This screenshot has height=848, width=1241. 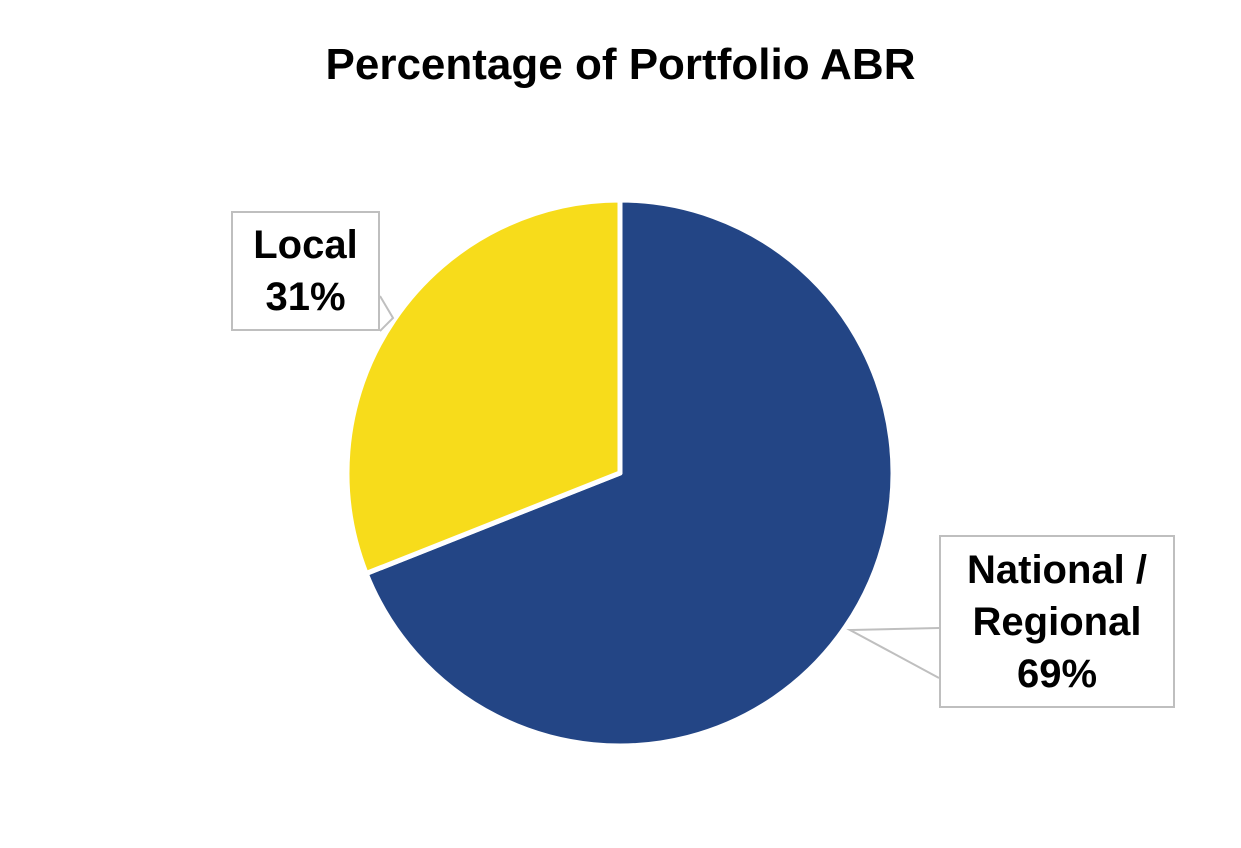 I want to click on pie-slice, so click(x=483, y=386).